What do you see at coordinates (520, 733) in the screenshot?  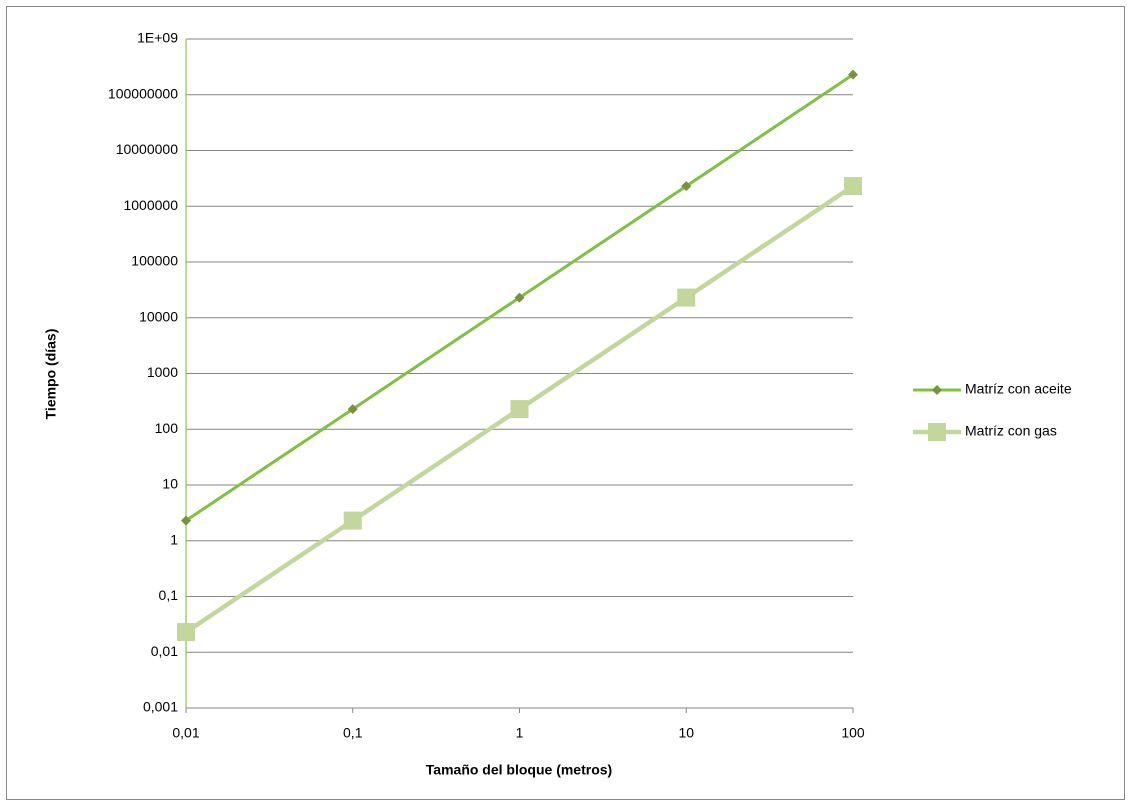 I see `x-tick-label: 1` at bounding box center [520, 733].